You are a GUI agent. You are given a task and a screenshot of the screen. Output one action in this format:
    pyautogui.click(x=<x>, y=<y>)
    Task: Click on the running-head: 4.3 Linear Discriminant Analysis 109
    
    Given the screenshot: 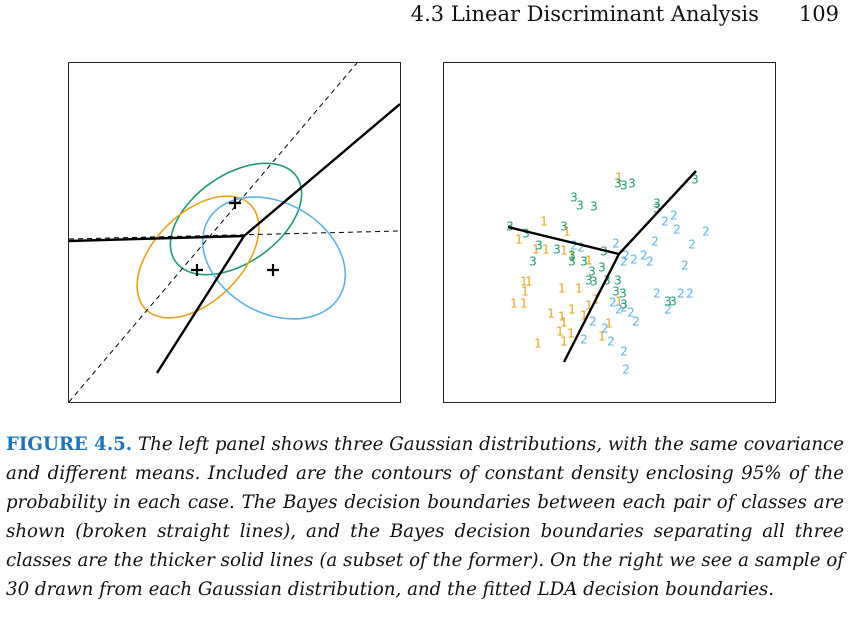 What is the action you would take?
    pyautogui.click(x=625, y=14)
    